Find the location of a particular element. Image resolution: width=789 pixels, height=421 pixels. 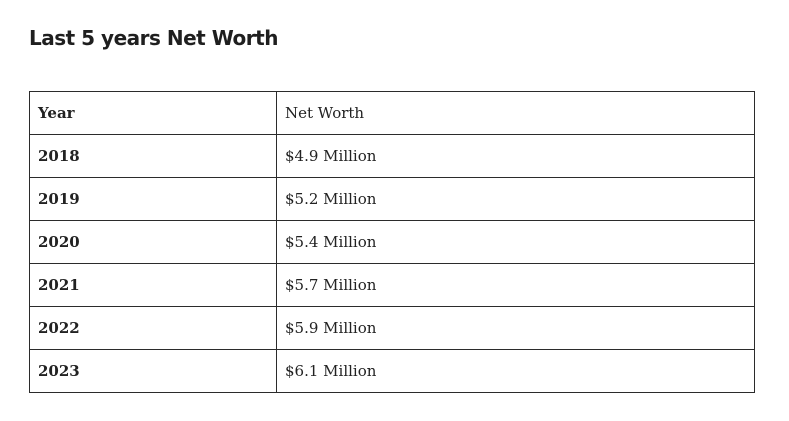

net-worth-cell: $6.1 Million is located at coordinates (515, 371).